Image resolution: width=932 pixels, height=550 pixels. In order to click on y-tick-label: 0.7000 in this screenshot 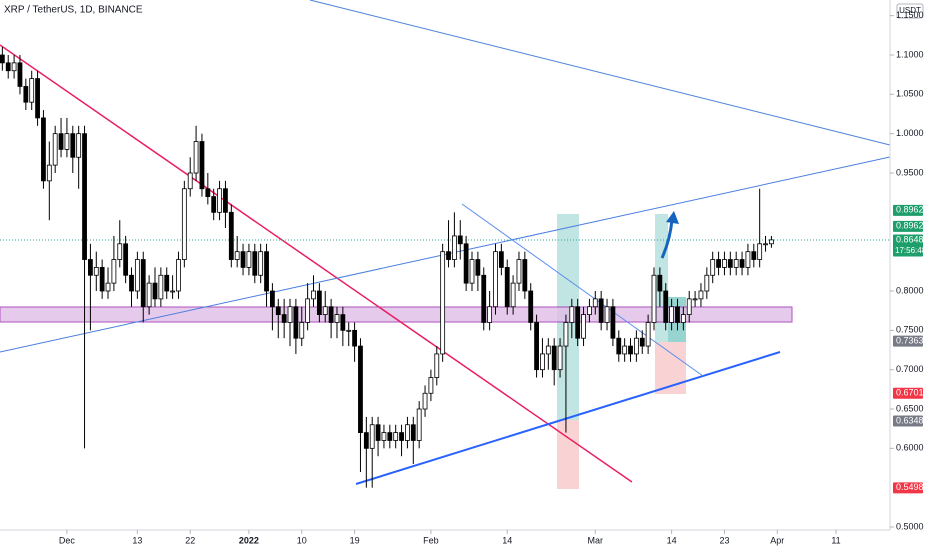, I will do `click(910, 369)`.